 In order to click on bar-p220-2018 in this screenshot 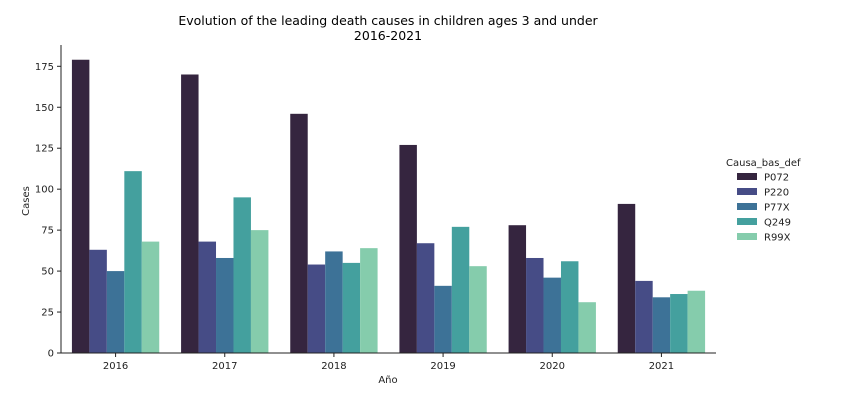, I will do `click(316, 308)`.